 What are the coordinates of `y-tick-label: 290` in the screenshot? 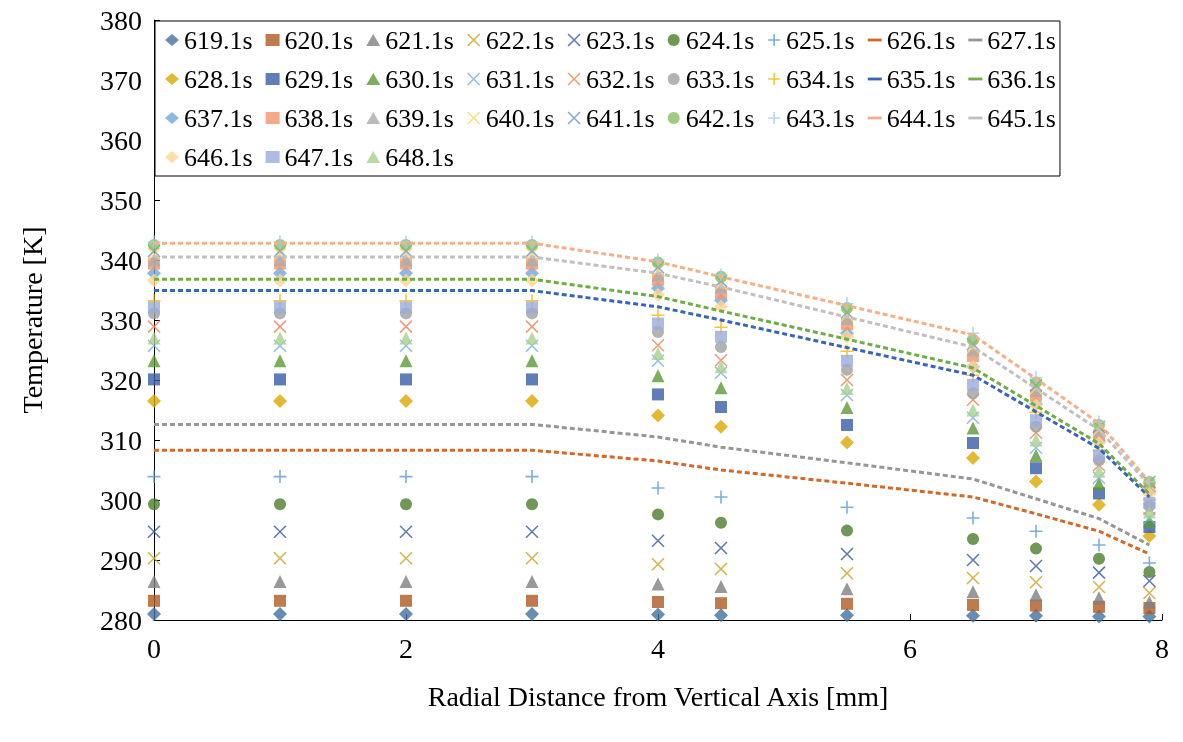 It's located at (121, 560).